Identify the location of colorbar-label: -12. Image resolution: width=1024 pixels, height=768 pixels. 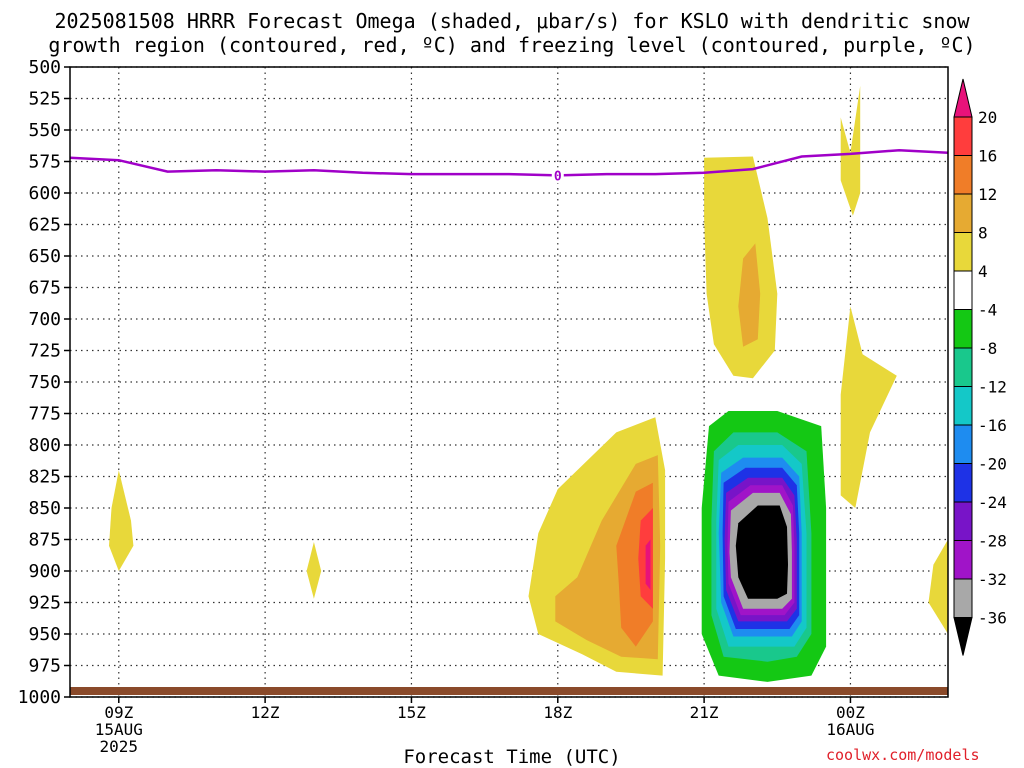
(992, 387).